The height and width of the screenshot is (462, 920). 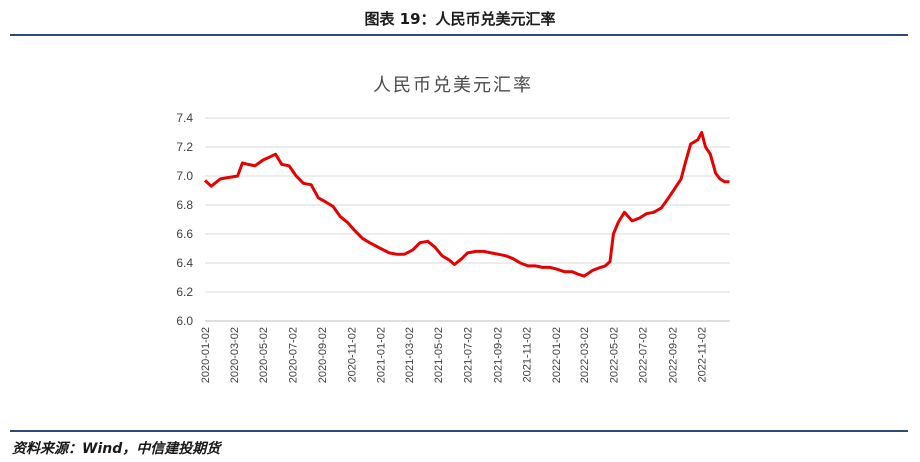 I want to click on x-tick-label: 2021-09-02, so click(x=498, y=355).